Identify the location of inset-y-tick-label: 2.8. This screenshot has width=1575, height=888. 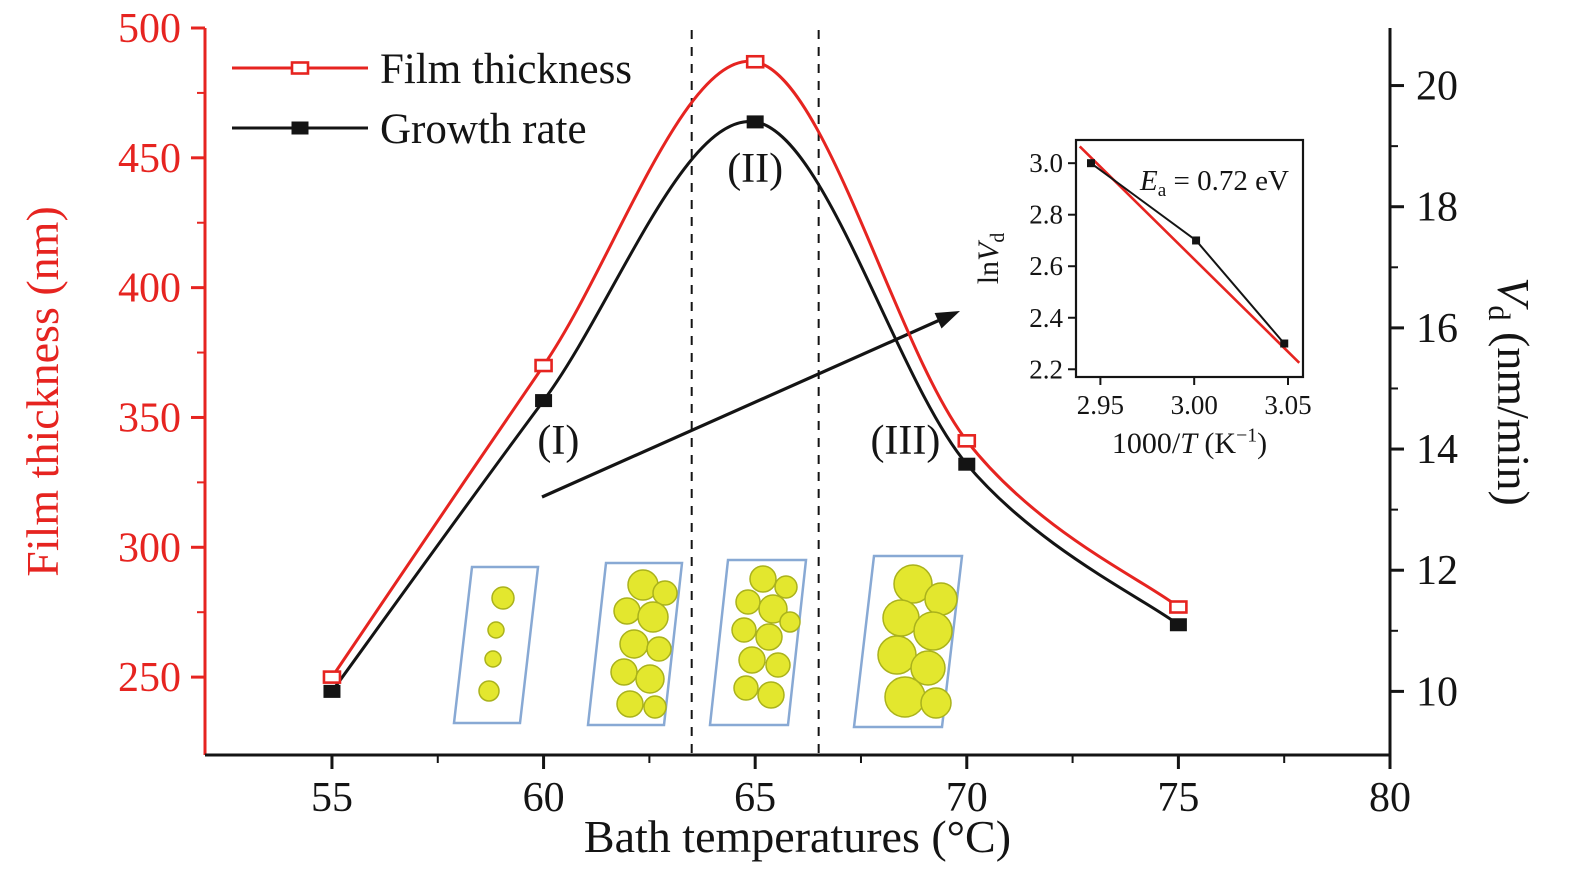
(1046, 215).